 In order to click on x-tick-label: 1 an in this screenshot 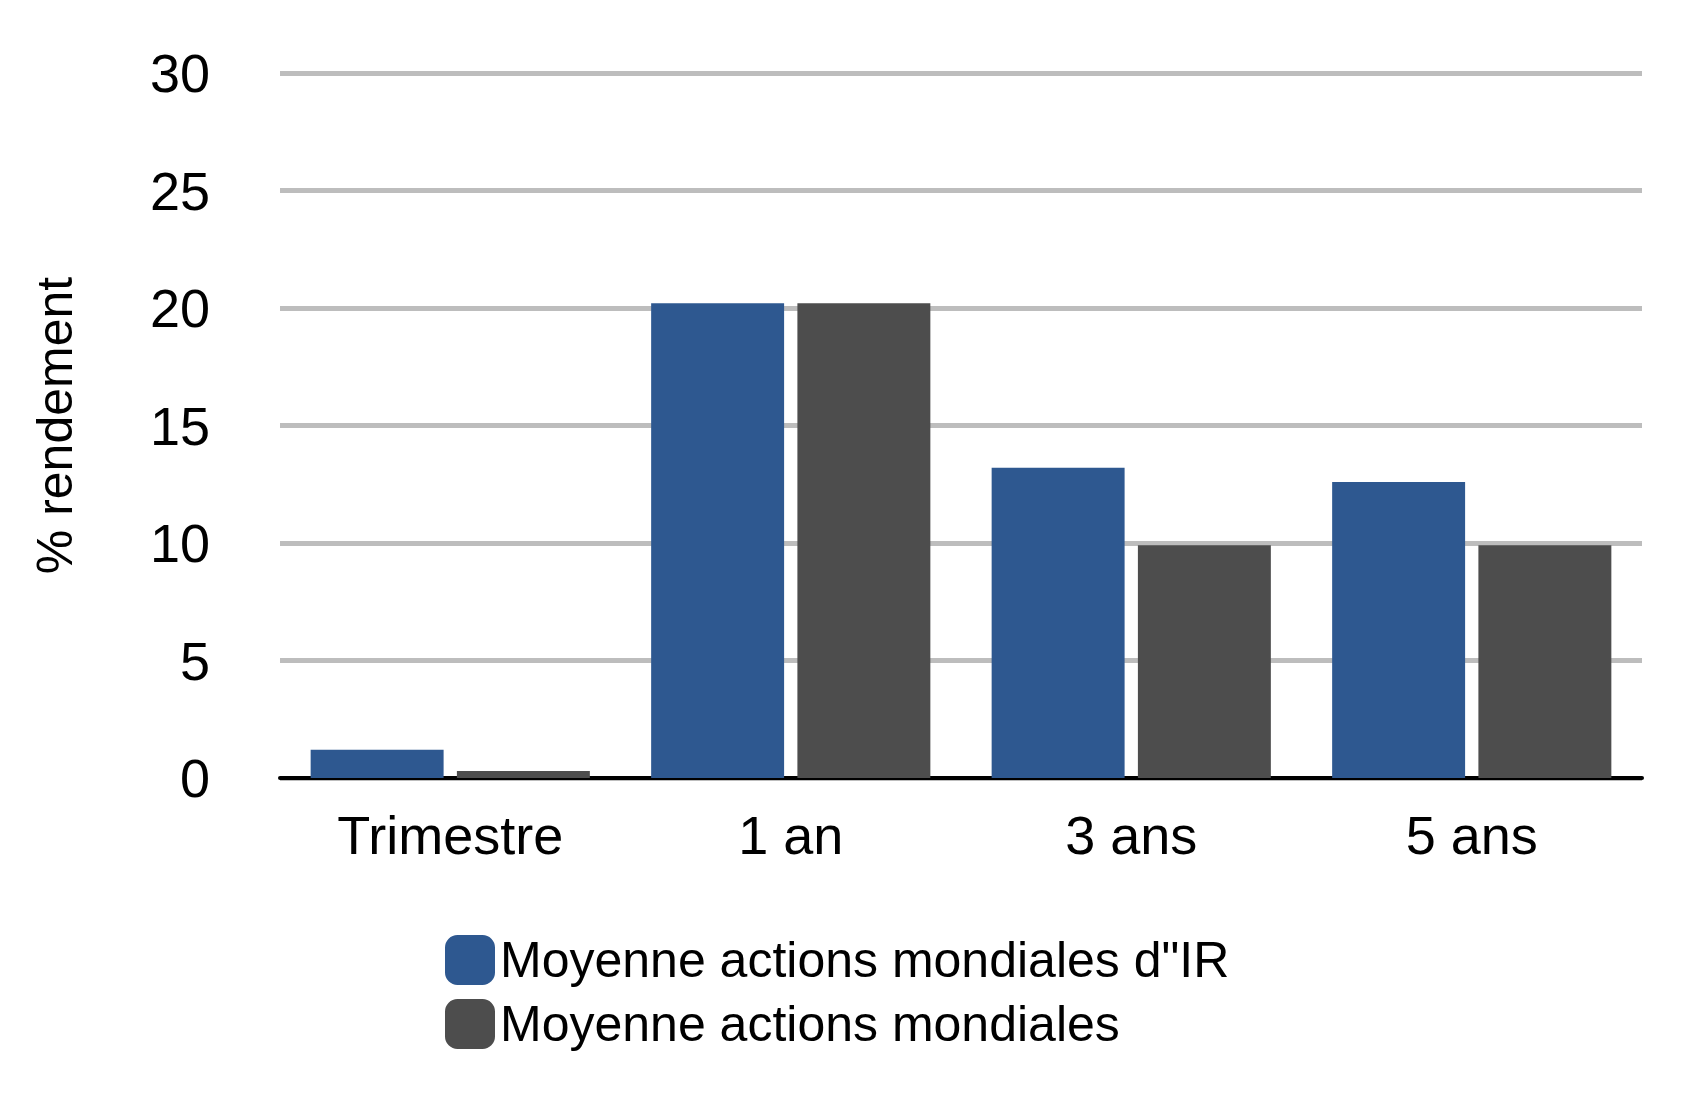, I will do `click(791, 835)`.